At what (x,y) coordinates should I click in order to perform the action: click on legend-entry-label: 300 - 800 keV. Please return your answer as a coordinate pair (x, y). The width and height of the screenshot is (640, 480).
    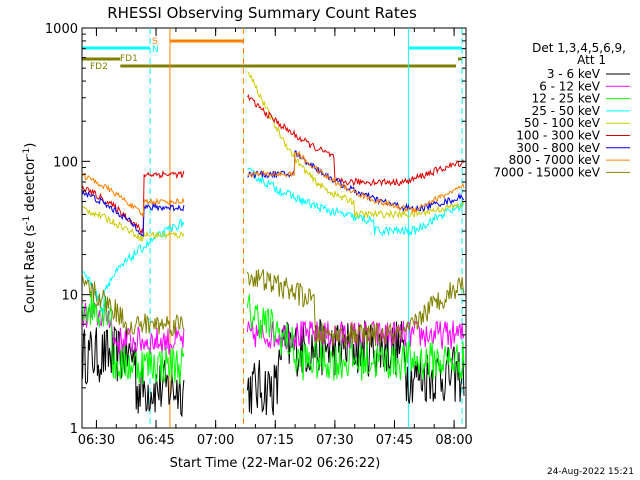
    Looking at the image, I should click on (558, 148).